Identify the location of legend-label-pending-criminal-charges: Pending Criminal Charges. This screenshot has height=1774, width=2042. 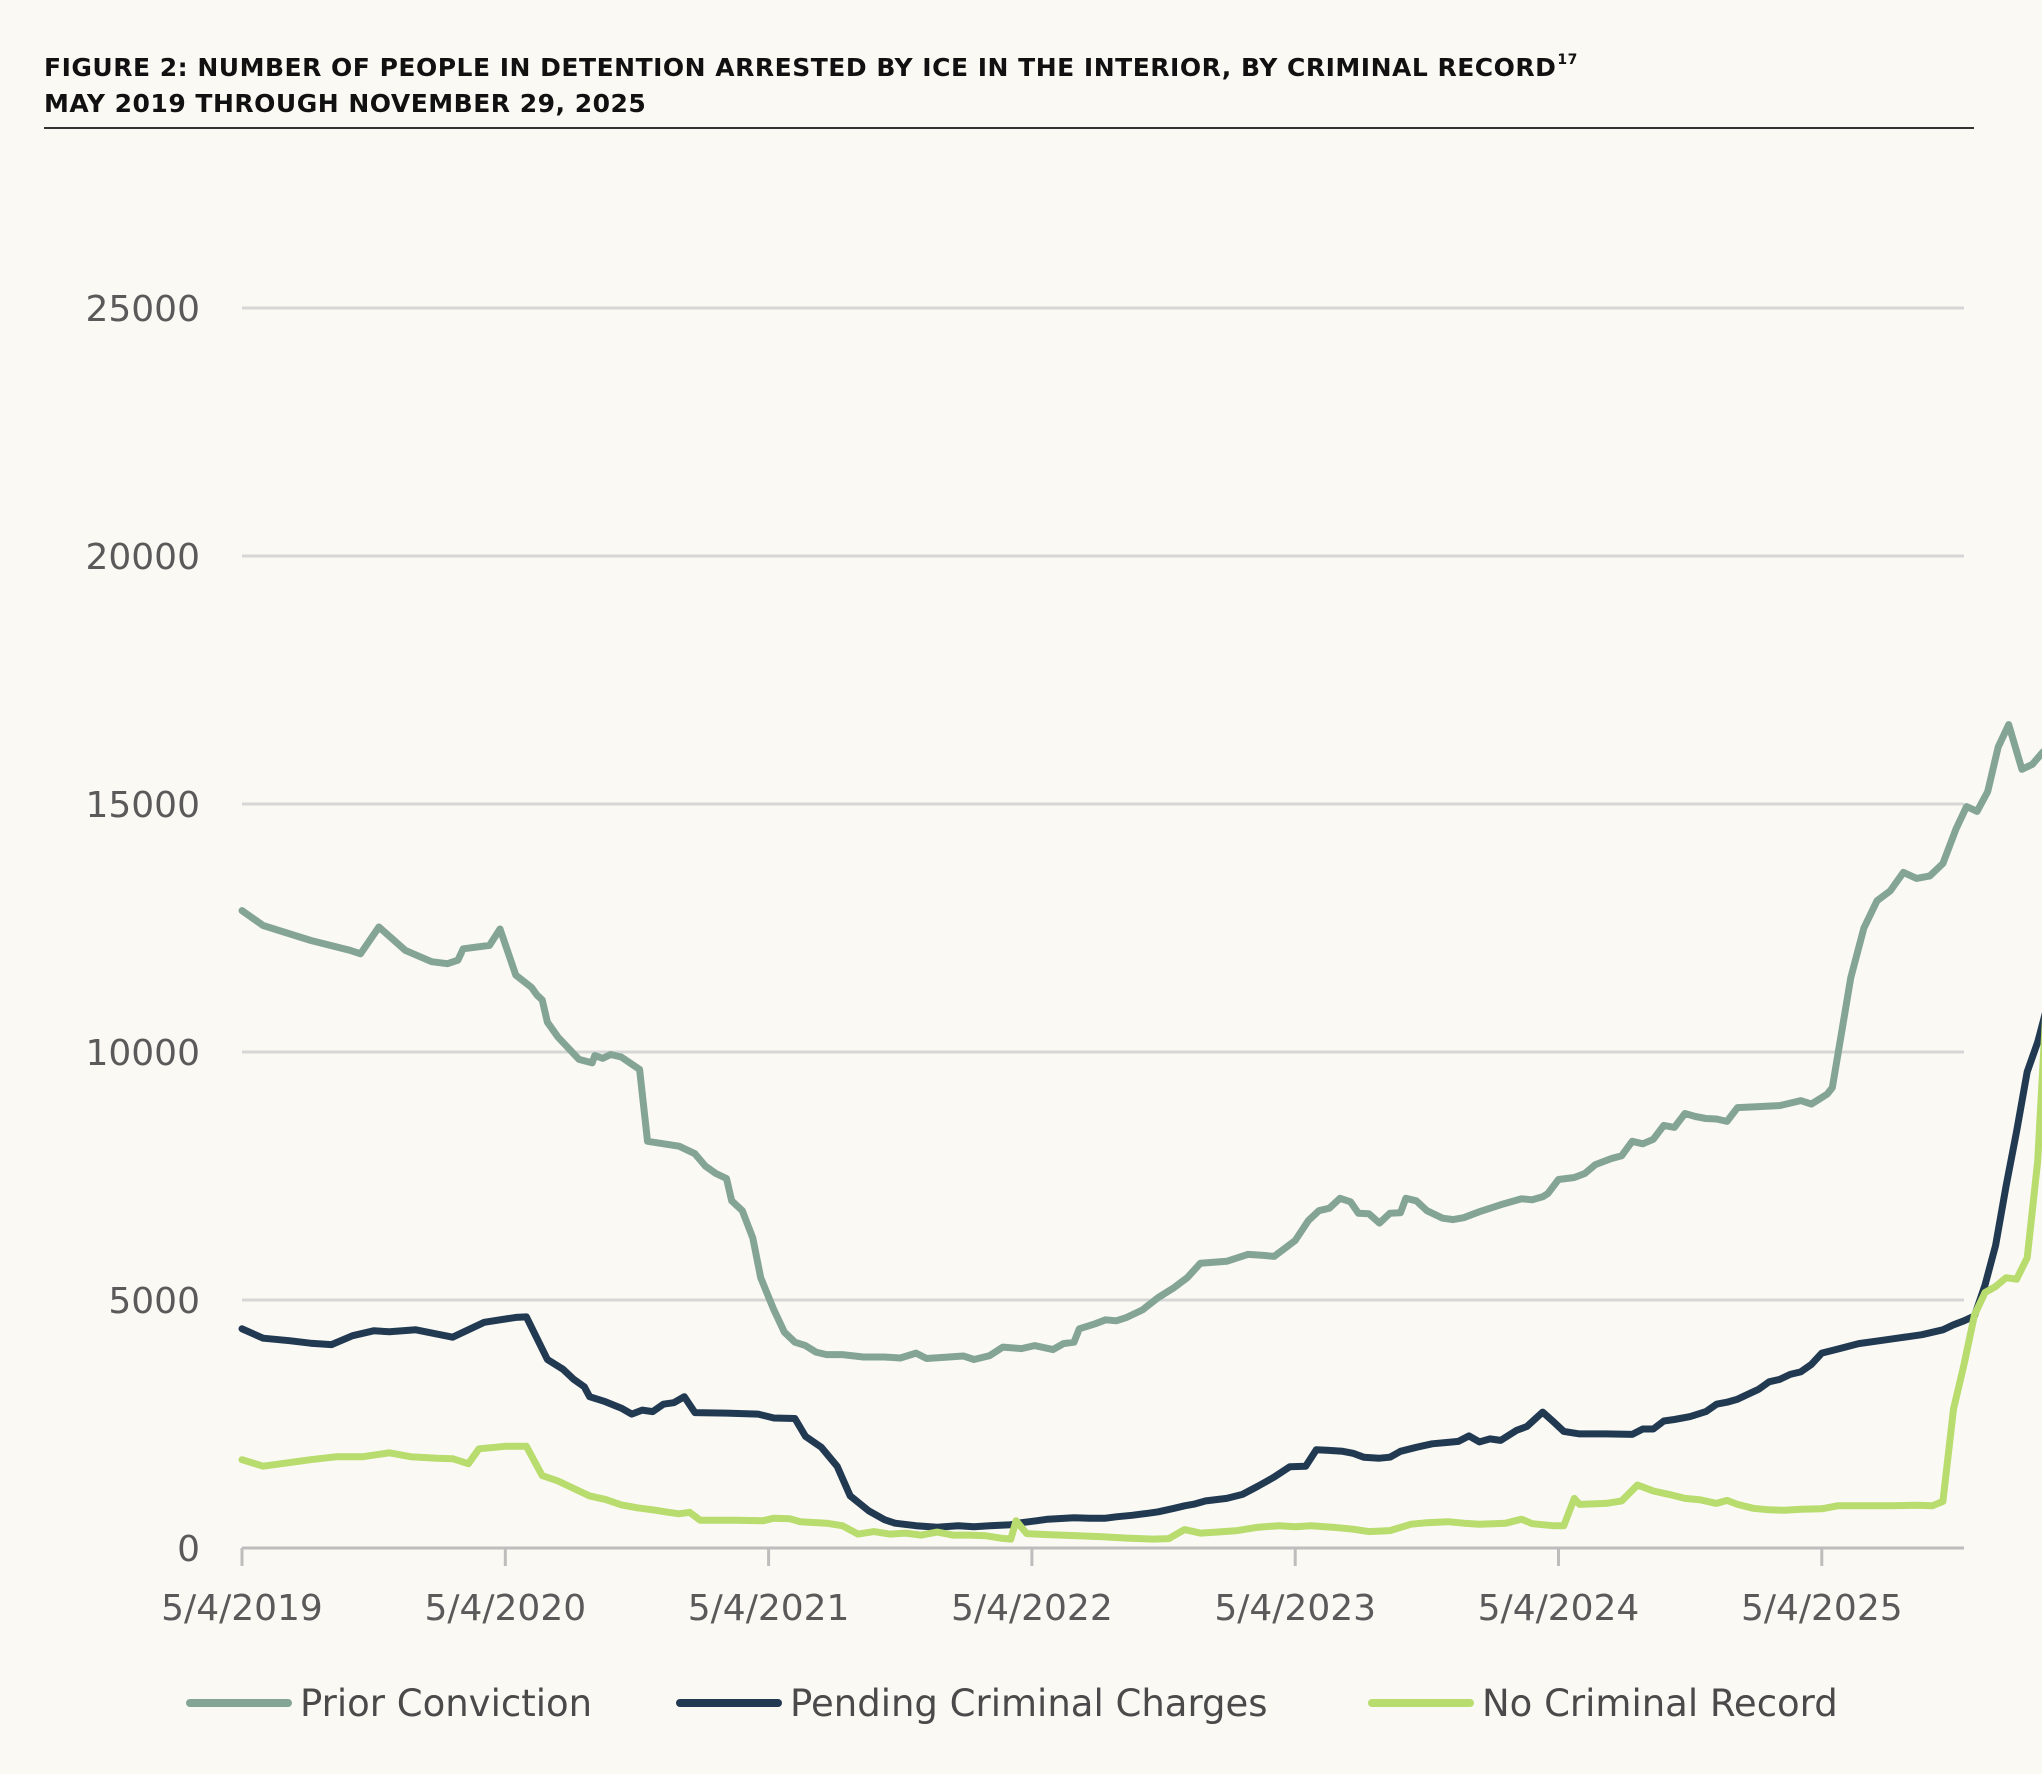
(1029, 1703).